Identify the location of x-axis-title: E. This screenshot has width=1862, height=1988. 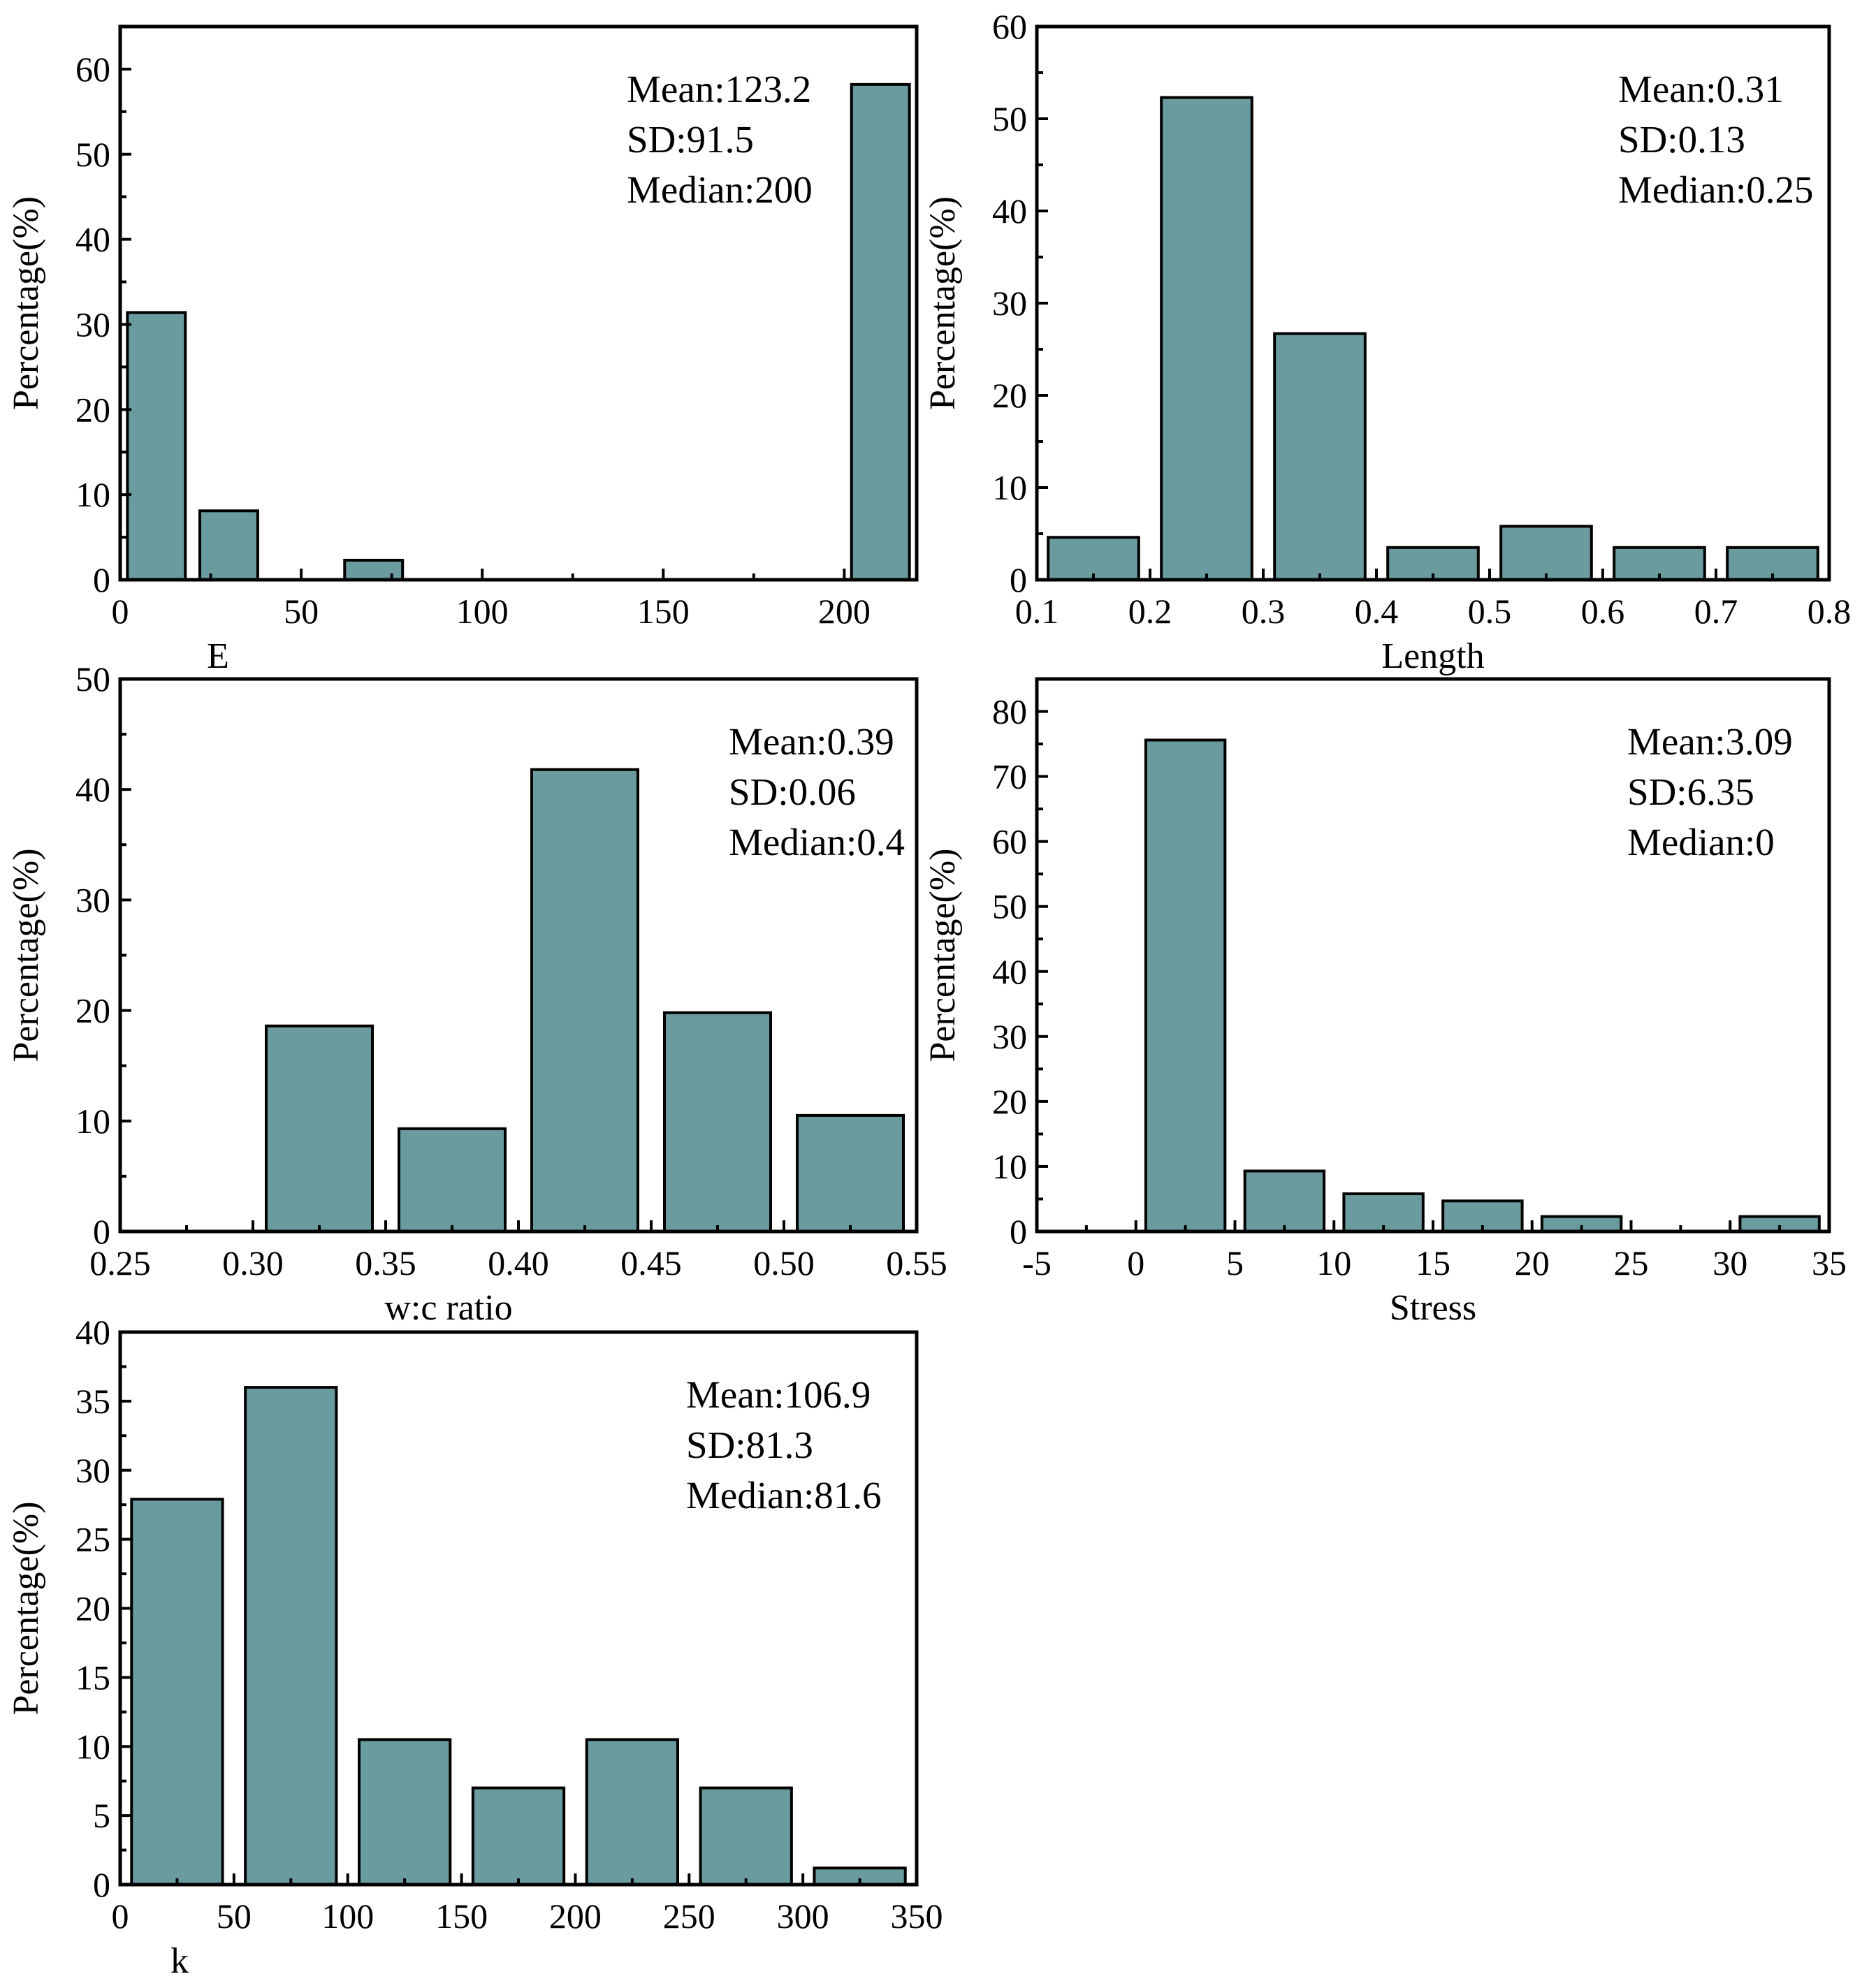
(218, 656).